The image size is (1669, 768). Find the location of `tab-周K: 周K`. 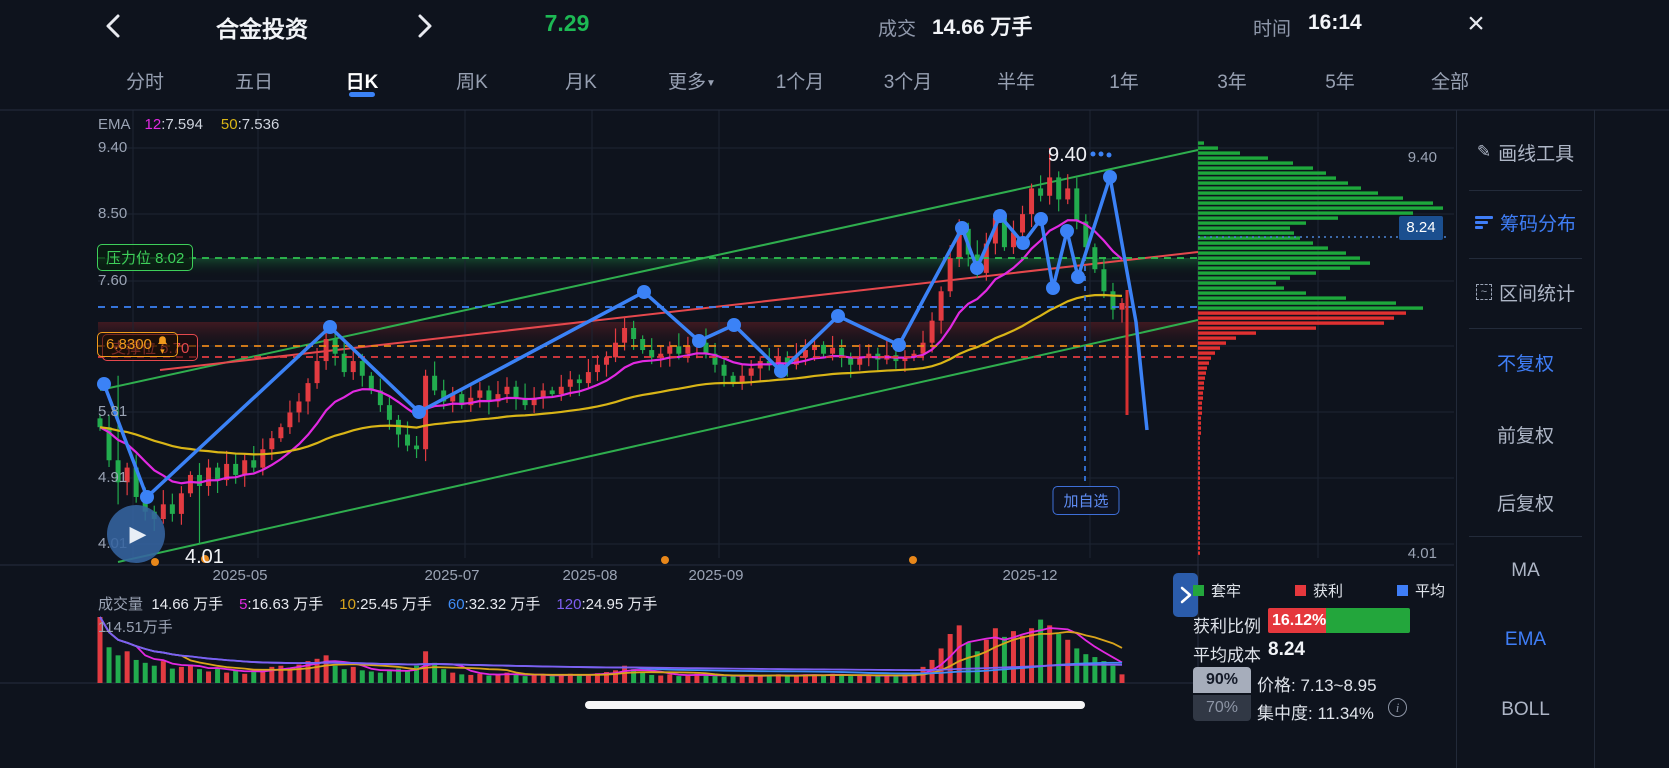

tab-周K: 周K is located at coordinates (472, 82).